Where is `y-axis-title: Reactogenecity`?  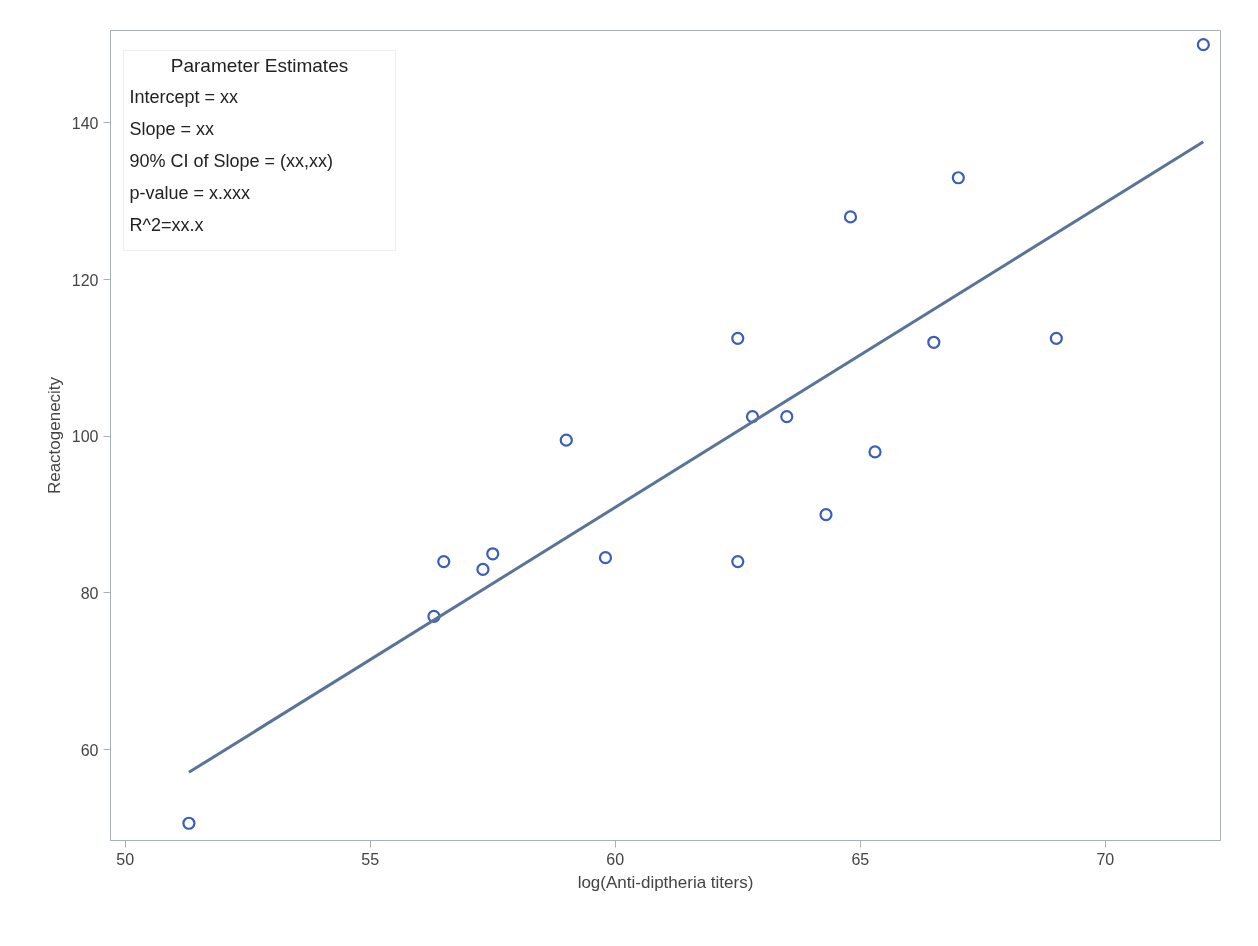 y-axis-title: Reactogenecity is located at coordinates (54, 435).